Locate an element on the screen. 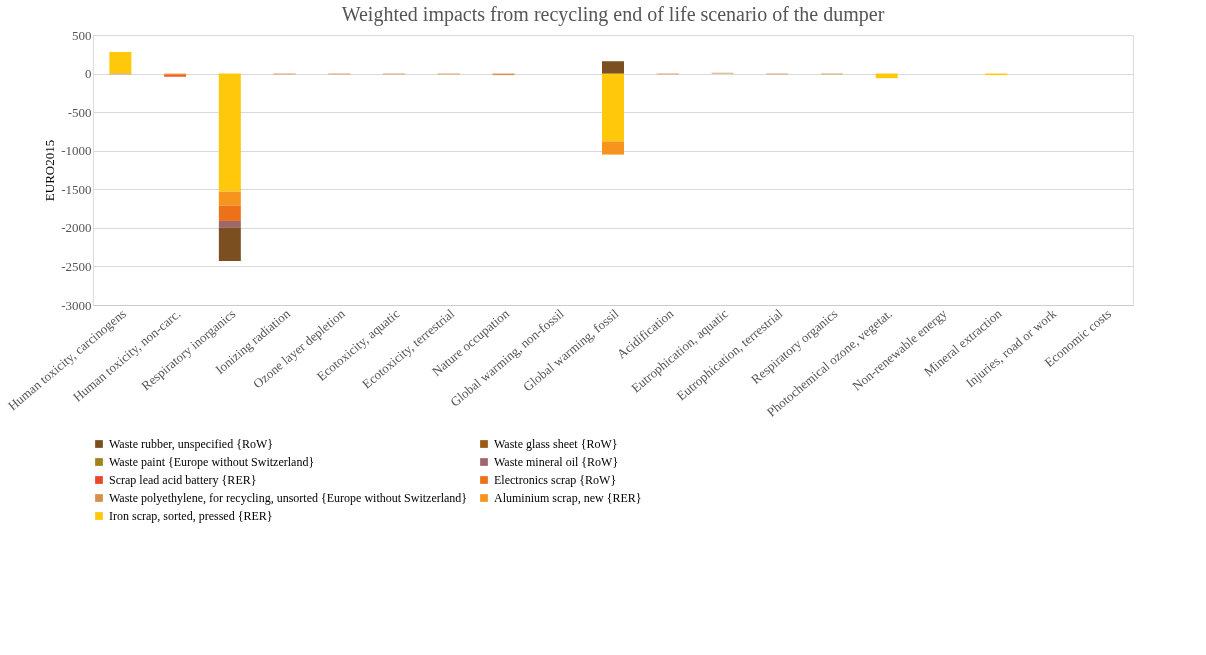 This screenshot has width=1206, height=655. y-tick-label: 0 is located at coordinates (88, 74).